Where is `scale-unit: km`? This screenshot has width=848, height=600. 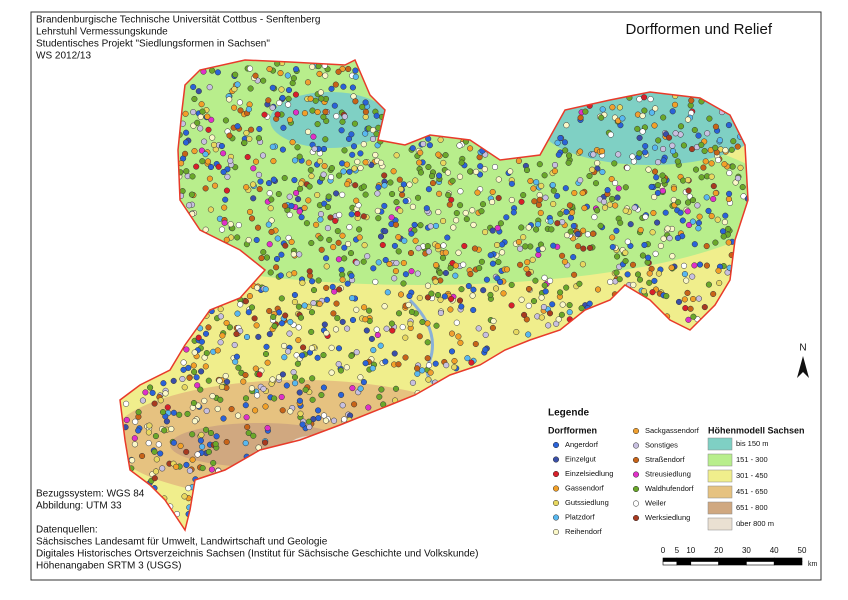
scale-unit: km is located at coordinates (813, 564).